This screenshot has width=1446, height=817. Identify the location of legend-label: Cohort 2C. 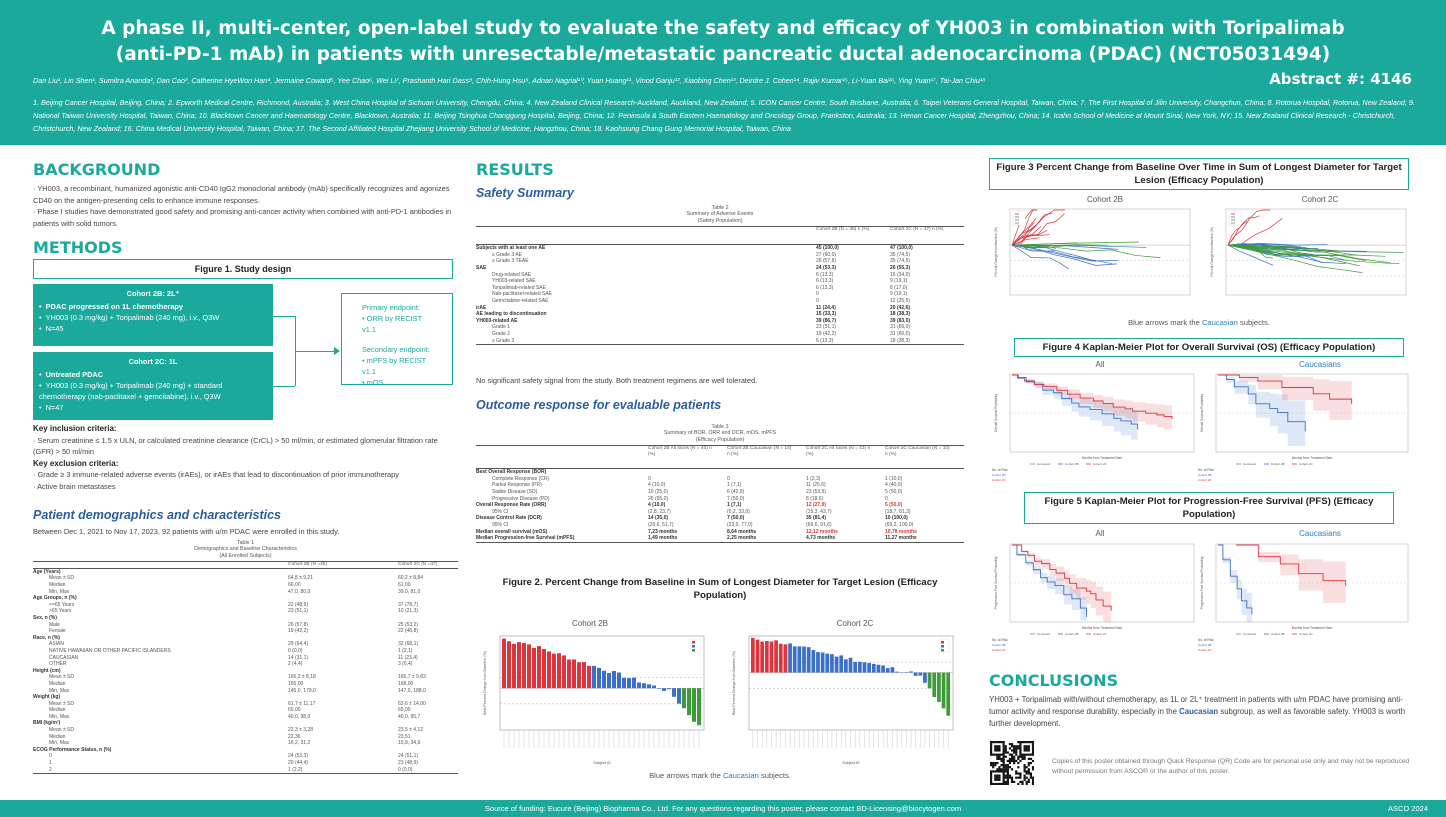
(1306, 634).